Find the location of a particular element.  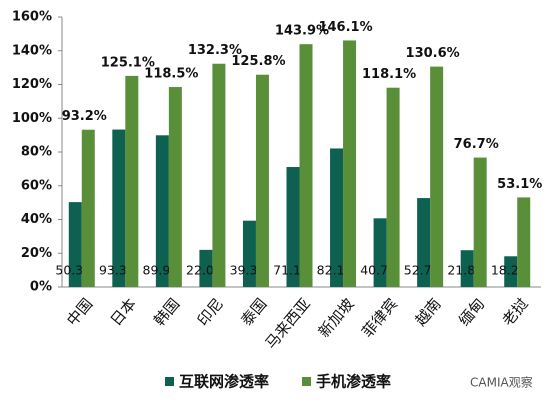

value-label: 146.1% is located at coordinates (345, 27).